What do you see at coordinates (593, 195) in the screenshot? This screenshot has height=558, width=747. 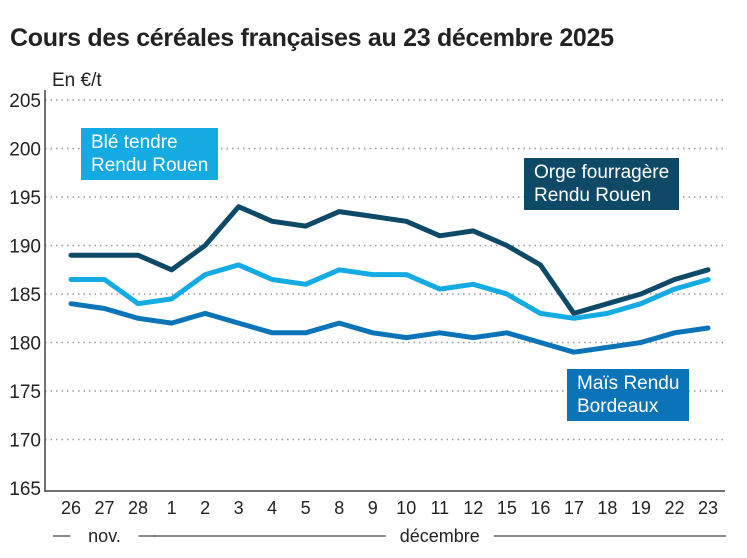 I see `legend-orge-line2: Rendu Rouen` at bounding box center [593, 195].